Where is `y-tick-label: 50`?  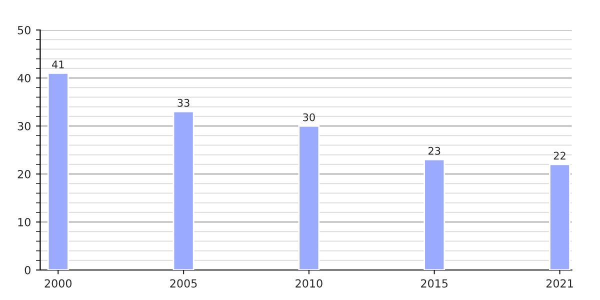 y-tick-label: 50 is located at coordinates (24, 30).